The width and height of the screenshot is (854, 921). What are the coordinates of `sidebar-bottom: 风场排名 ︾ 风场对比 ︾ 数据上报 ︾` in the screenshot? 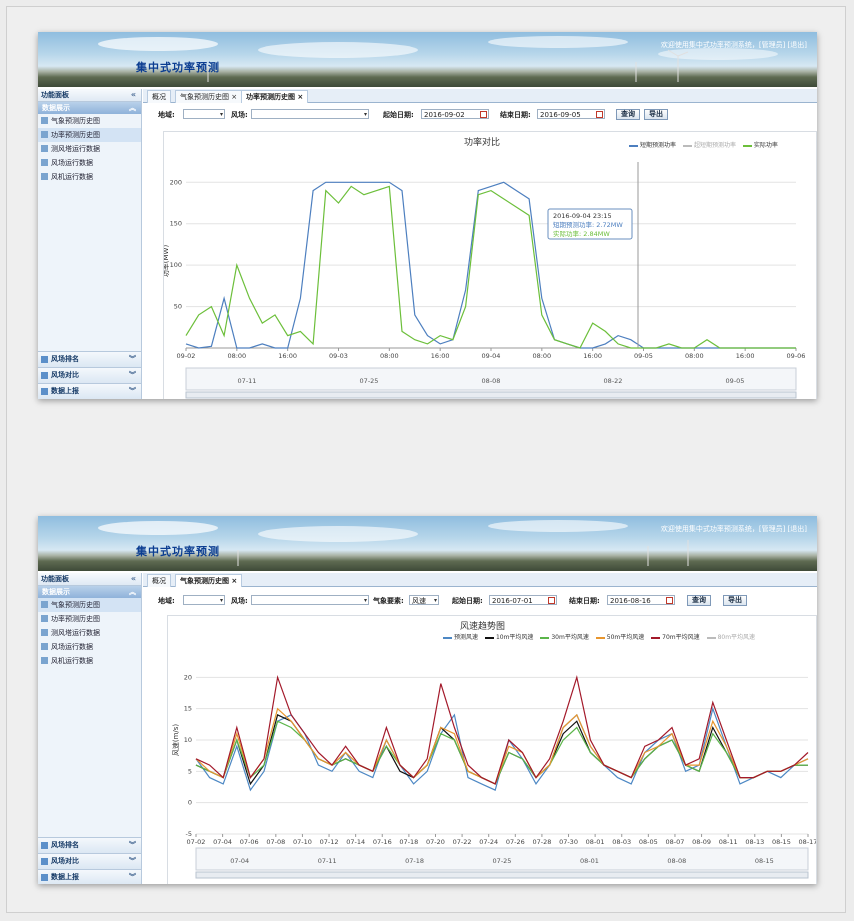 It's located at (89, 860).